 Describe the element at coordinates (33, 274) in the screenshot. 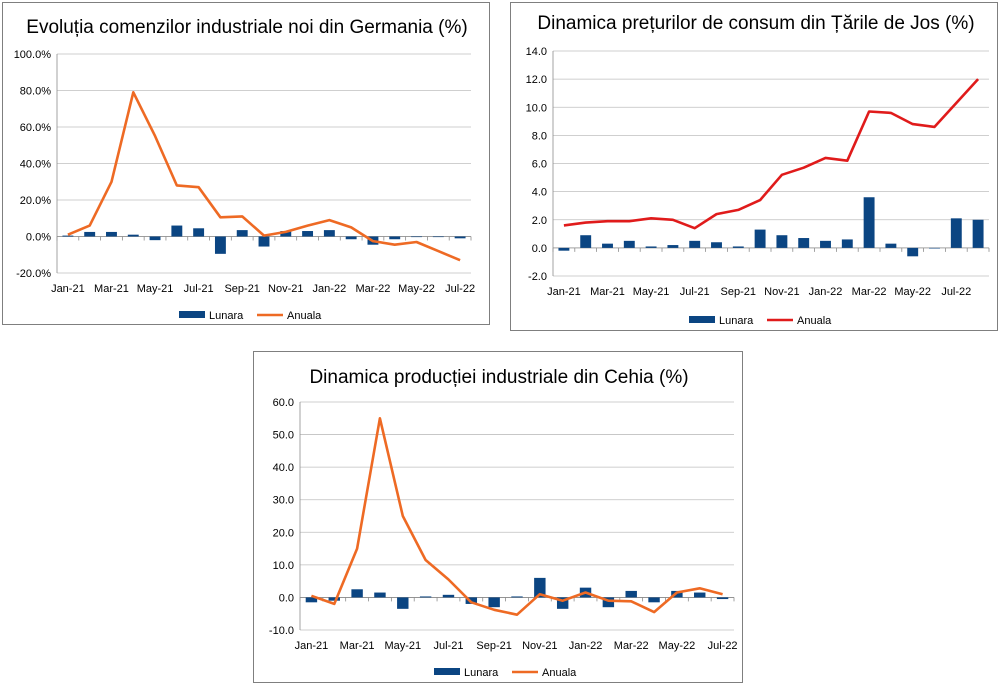

I see `y-tick-label: -20.0%` at that location.